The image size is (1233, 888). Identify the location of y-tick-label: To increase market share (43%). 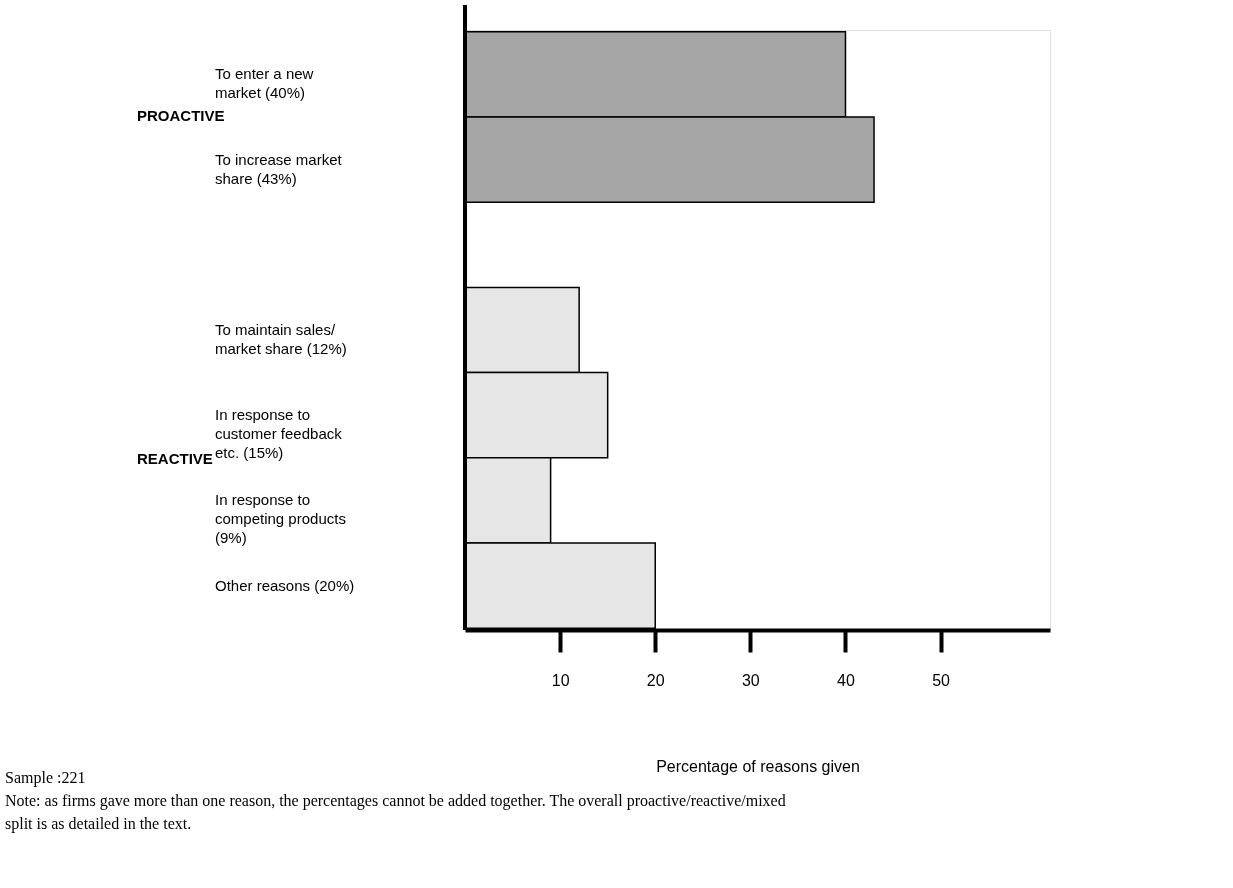
(279, 168).